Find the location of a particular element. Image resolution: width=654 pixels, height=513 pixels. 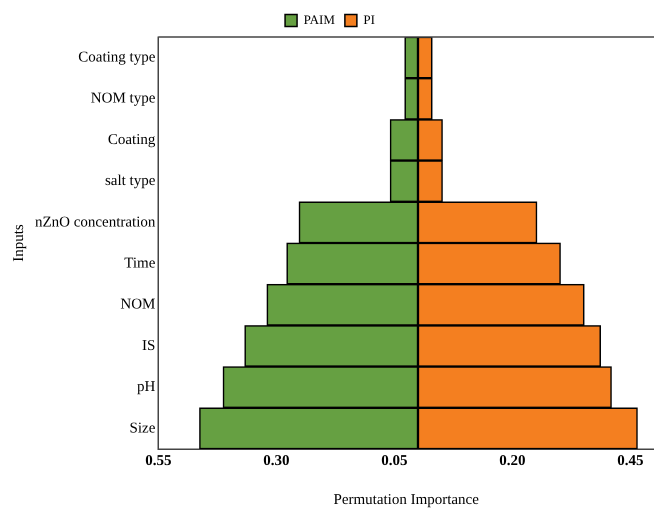

x-tick-label: 0.30 is located at coordinates (276, 460).